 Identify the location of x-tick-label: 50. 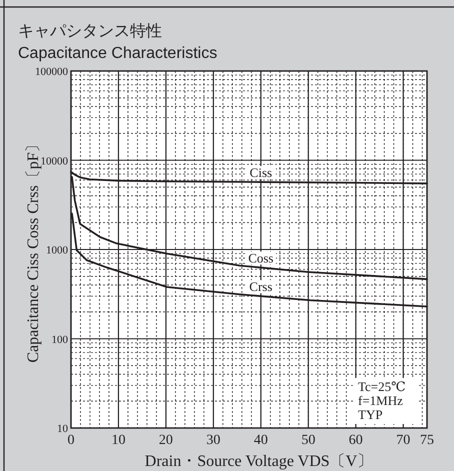
(308, 440).